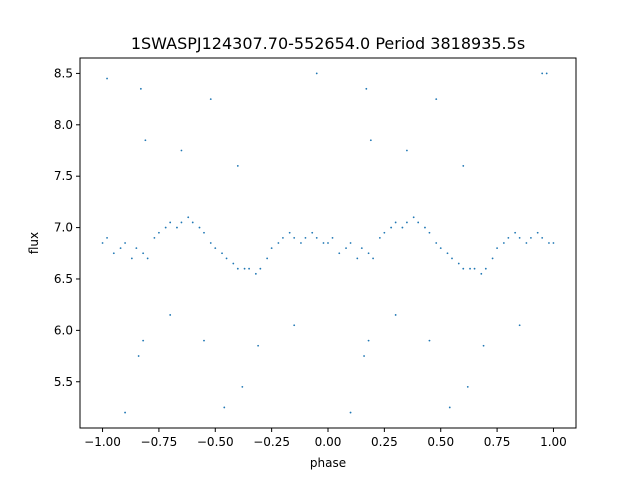 Image resolution: width=640 pixels, height=480 pixels. I want to click on y-axis-ticks: 5.5 6.0 6.5 7.0 7.5 8.0 8.5, so click(67, 227).